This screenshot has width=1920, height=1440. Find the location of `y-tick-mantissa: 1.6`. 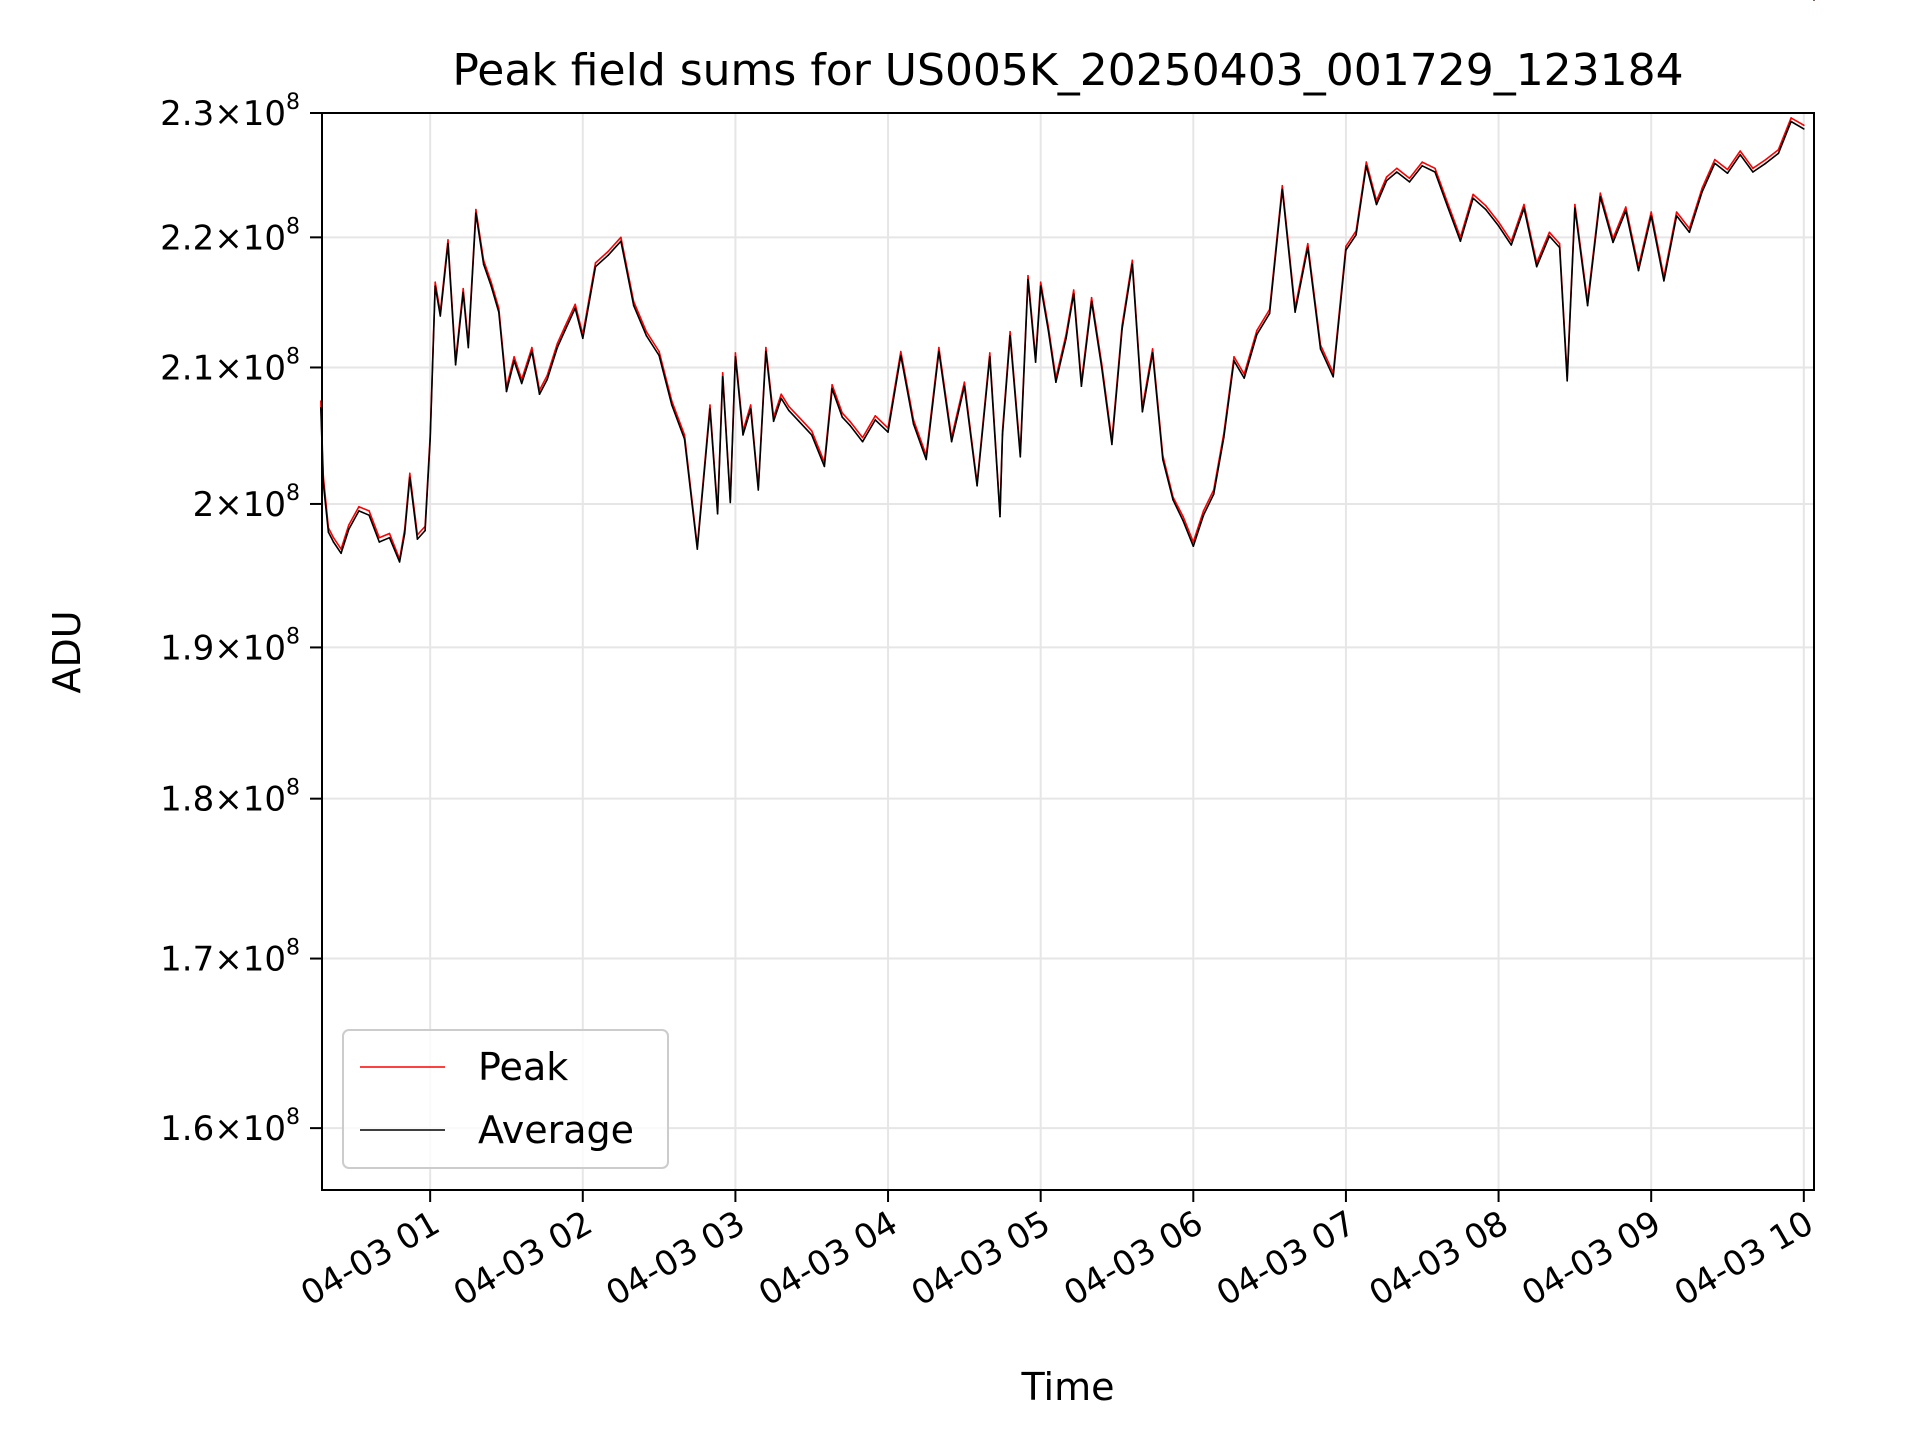

y-tick-mantissa: 1.6 is located at coordinates (187, 1129).